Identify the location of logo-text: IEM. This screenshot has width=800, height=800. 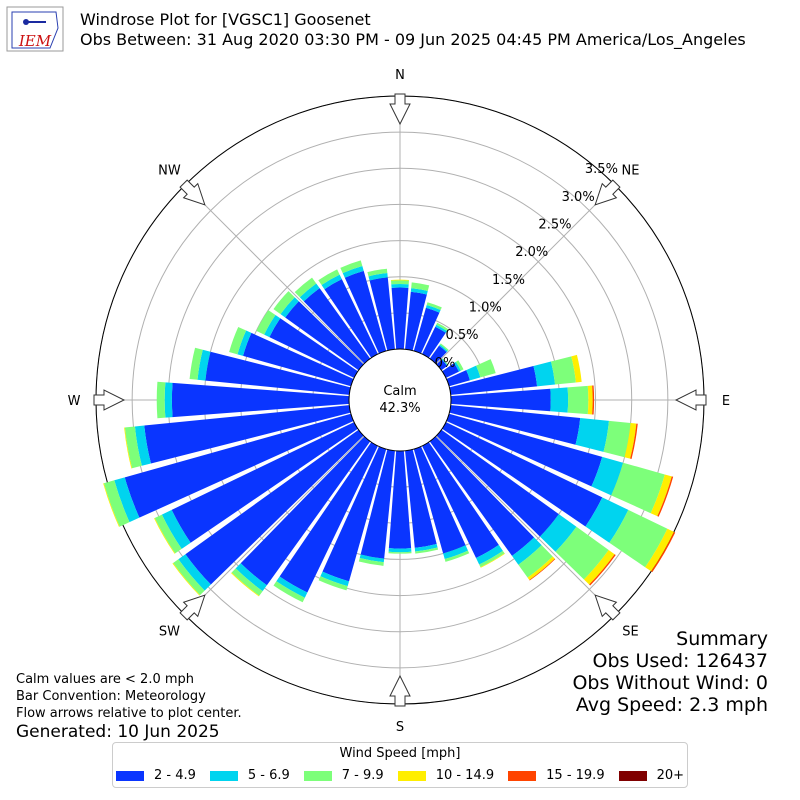
(35, 41).